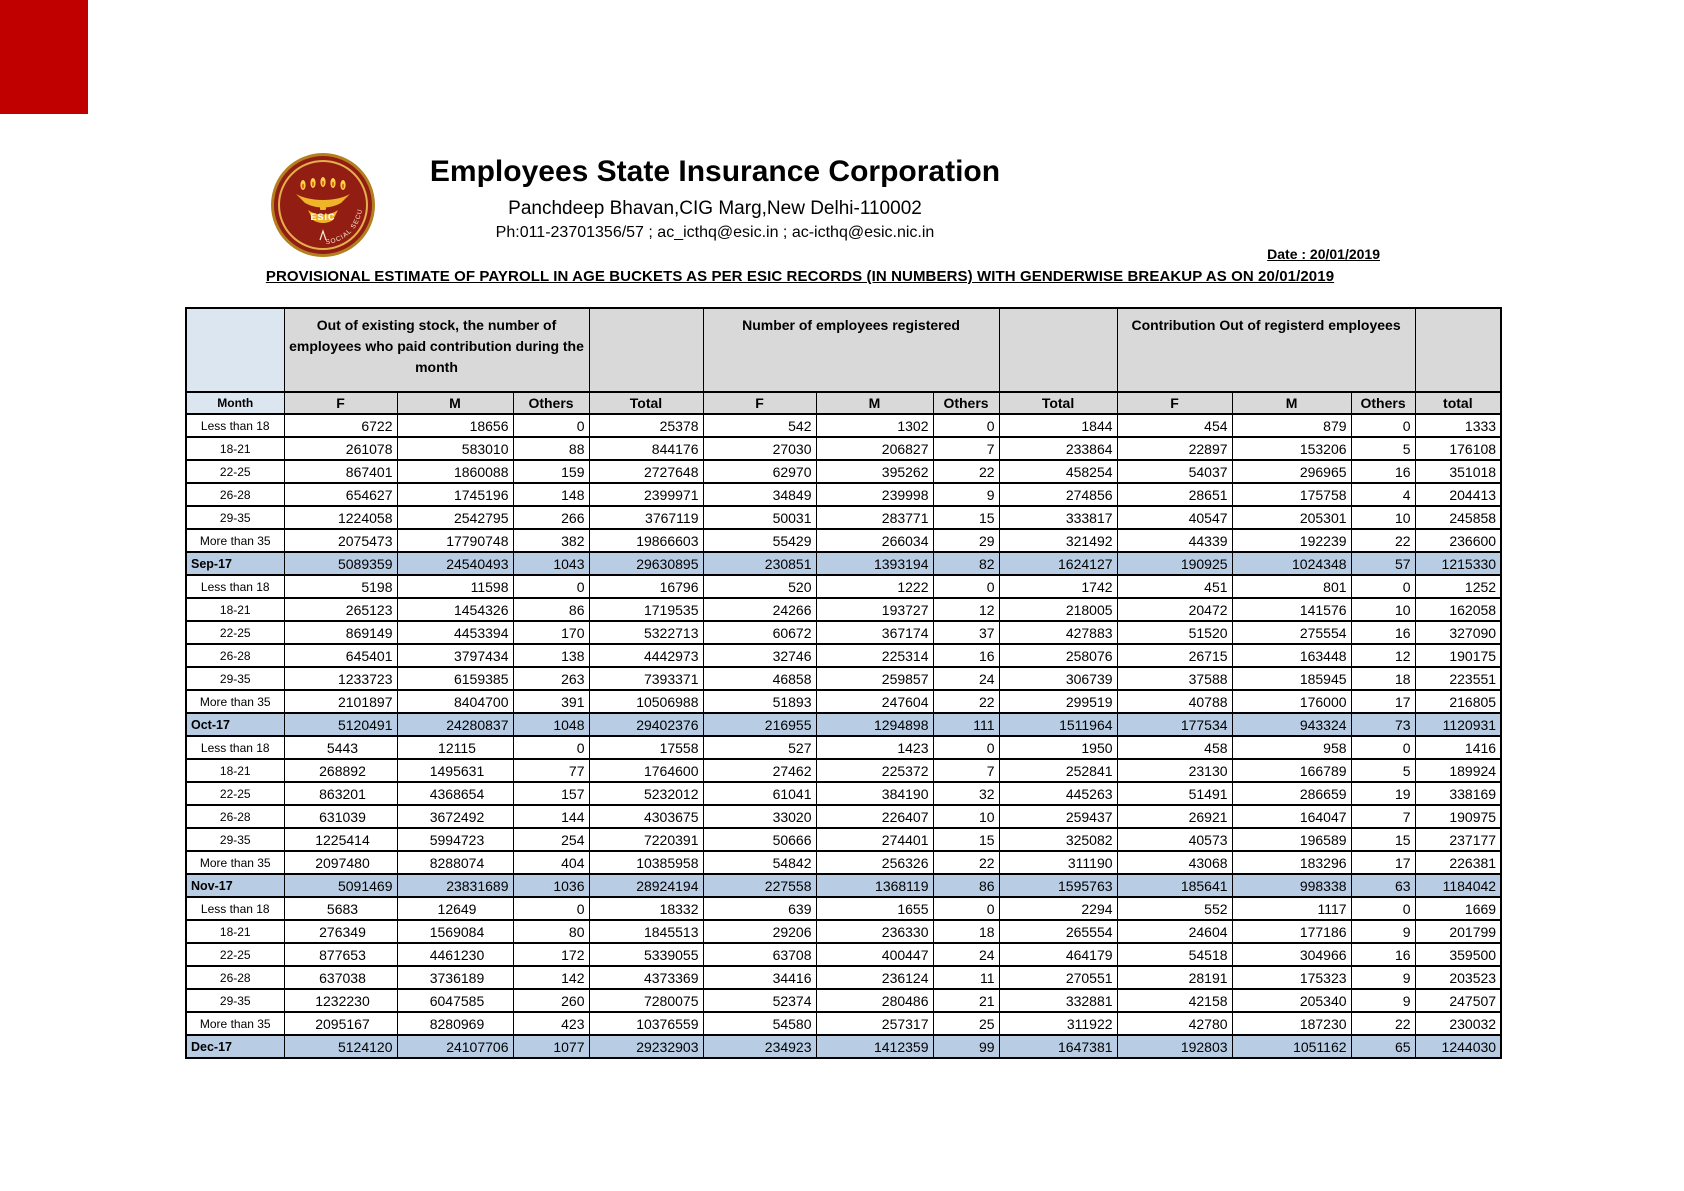  I want to click on value-cell: 10385958, so click(646, 862).